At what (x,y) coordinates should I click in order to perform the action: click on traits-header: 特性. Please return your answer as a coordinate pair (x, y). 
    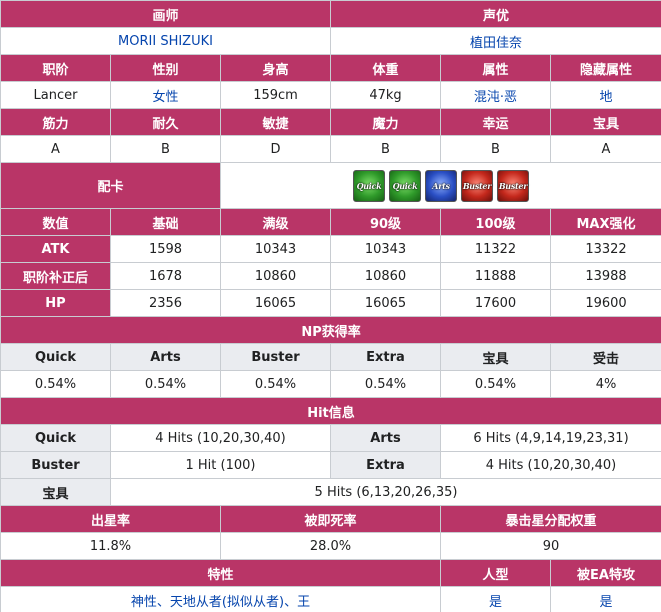
    Looking at the image, I should click on (220, 573).